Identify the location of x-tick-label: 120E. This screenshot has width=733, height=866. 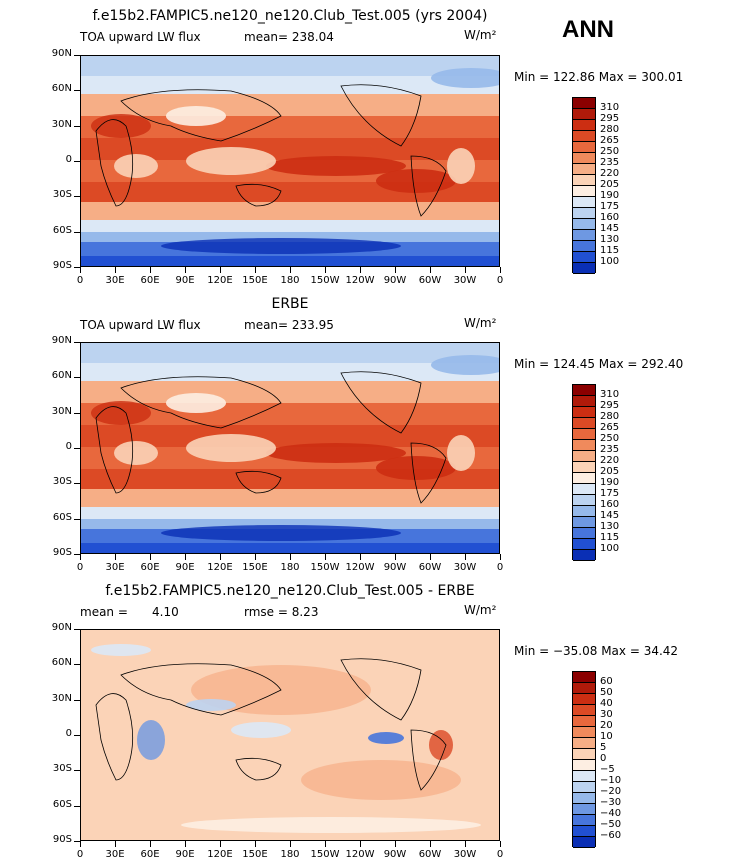
(220, 280).